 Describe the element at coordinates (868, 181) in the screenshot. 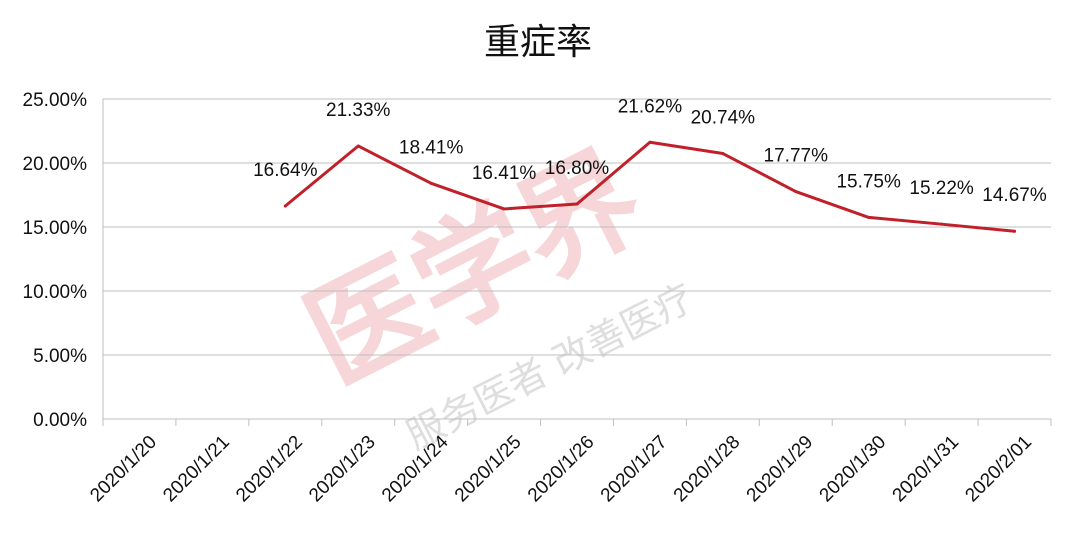

I see `data-label: 15.75%` at that location.